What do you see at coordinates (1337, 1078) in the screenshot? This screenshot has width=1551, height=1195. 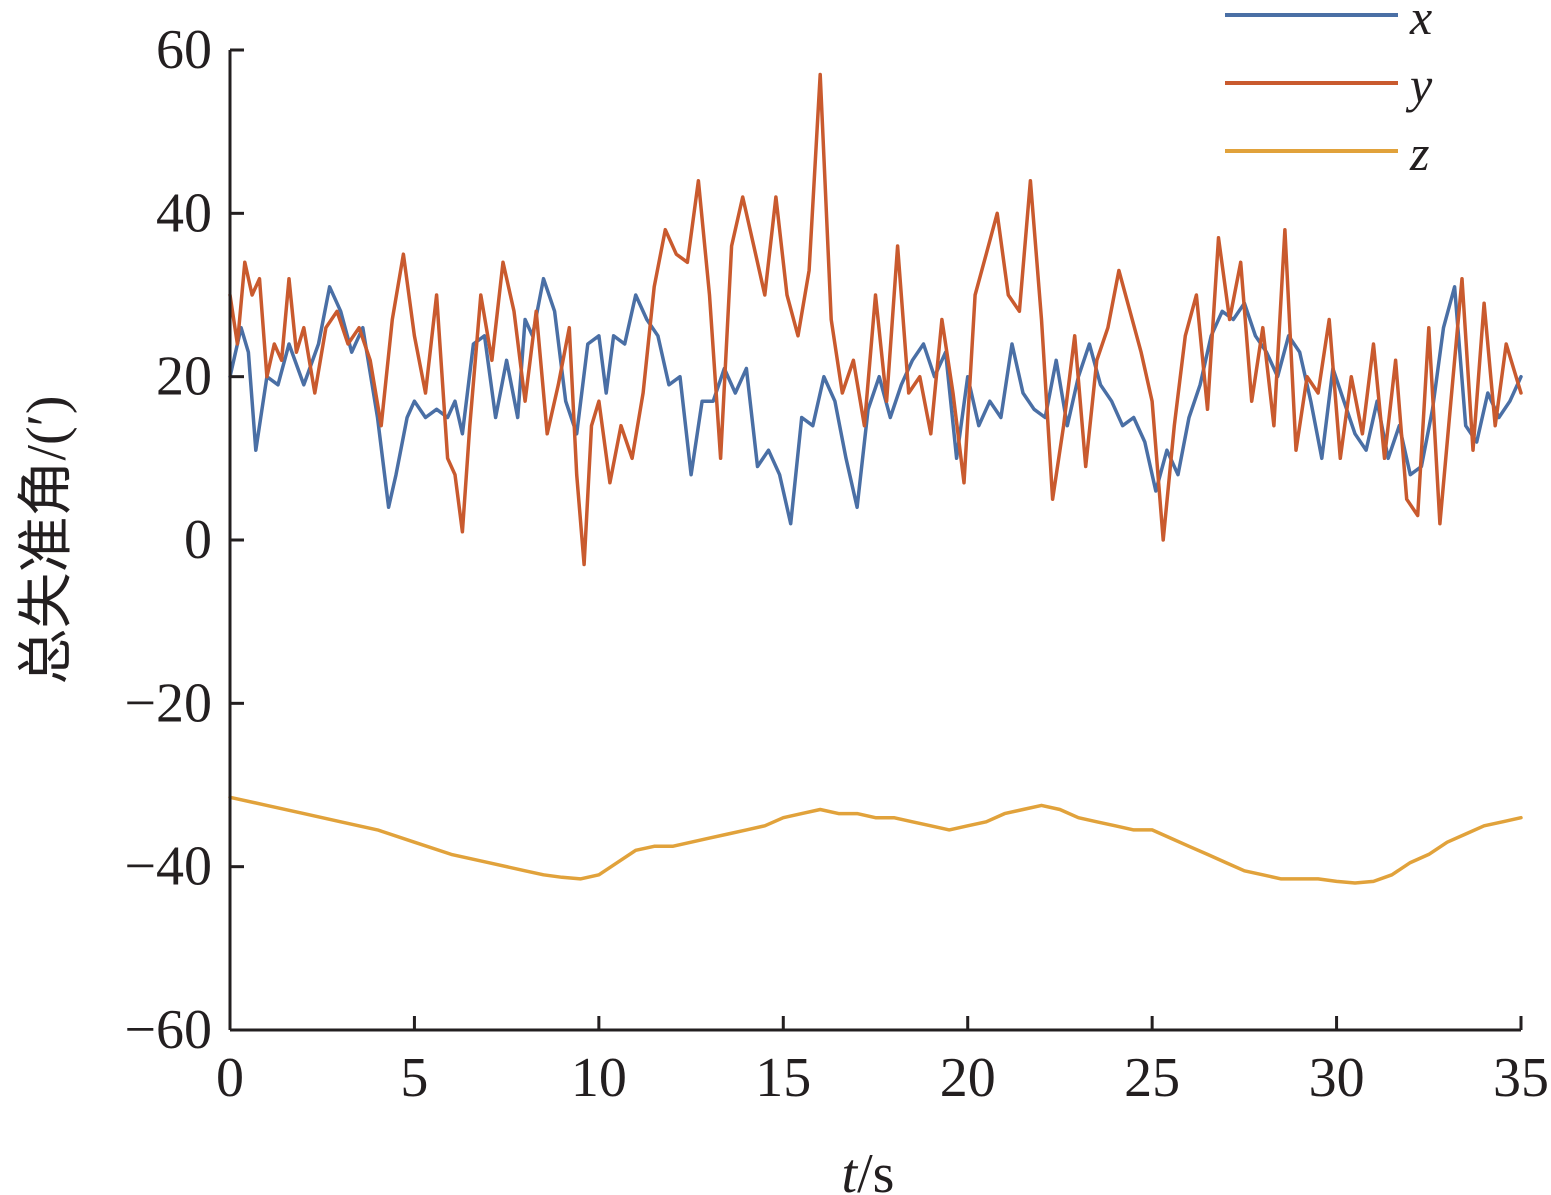 I see `x-tick-label: 30` at bounding box center [1337, 1078].